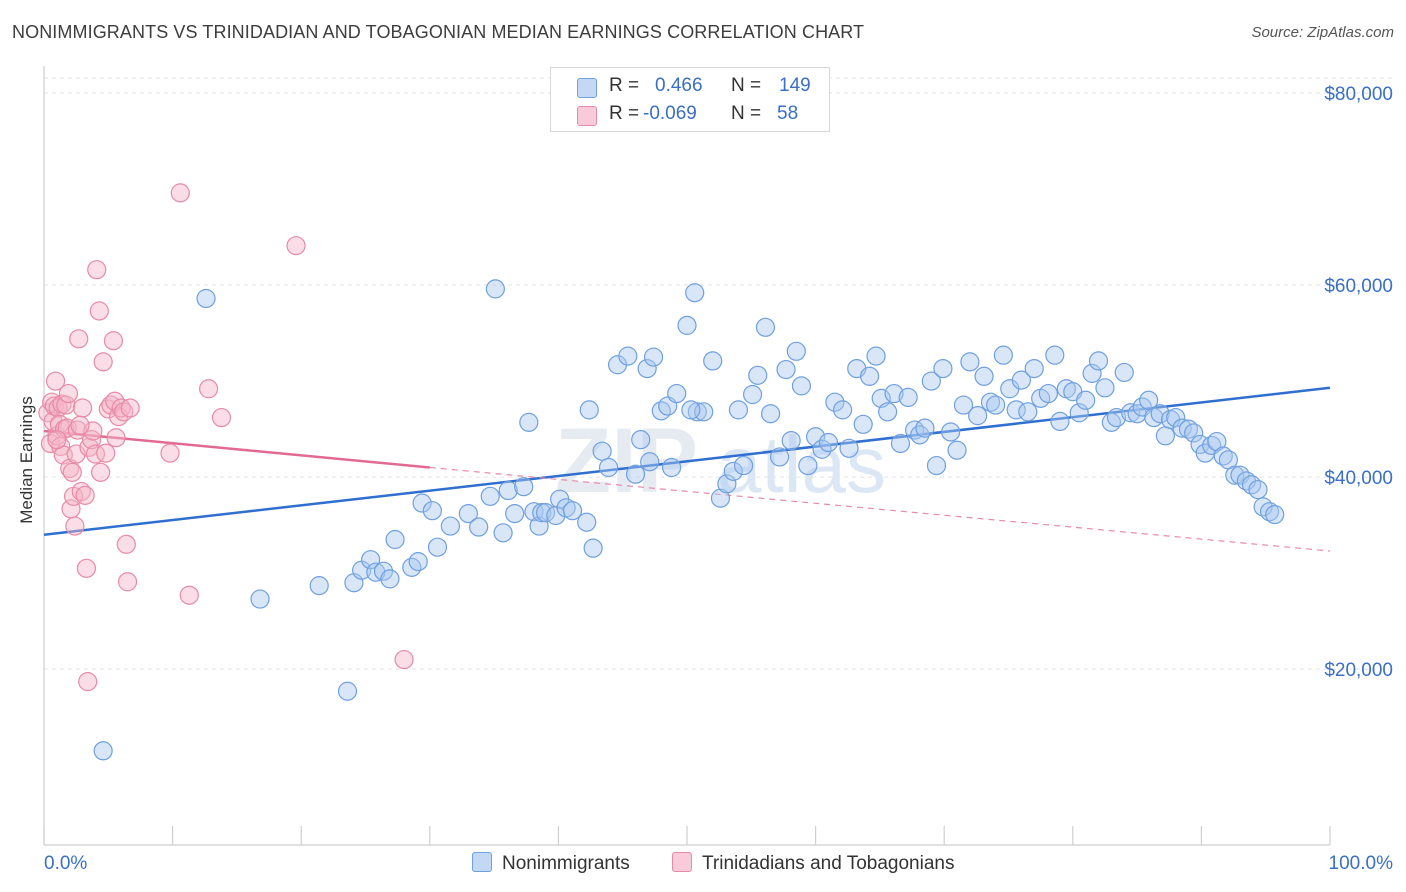 This screenshot has height=892, width=1406. I want to click on legend-r-label: R =, so click(624, 85).